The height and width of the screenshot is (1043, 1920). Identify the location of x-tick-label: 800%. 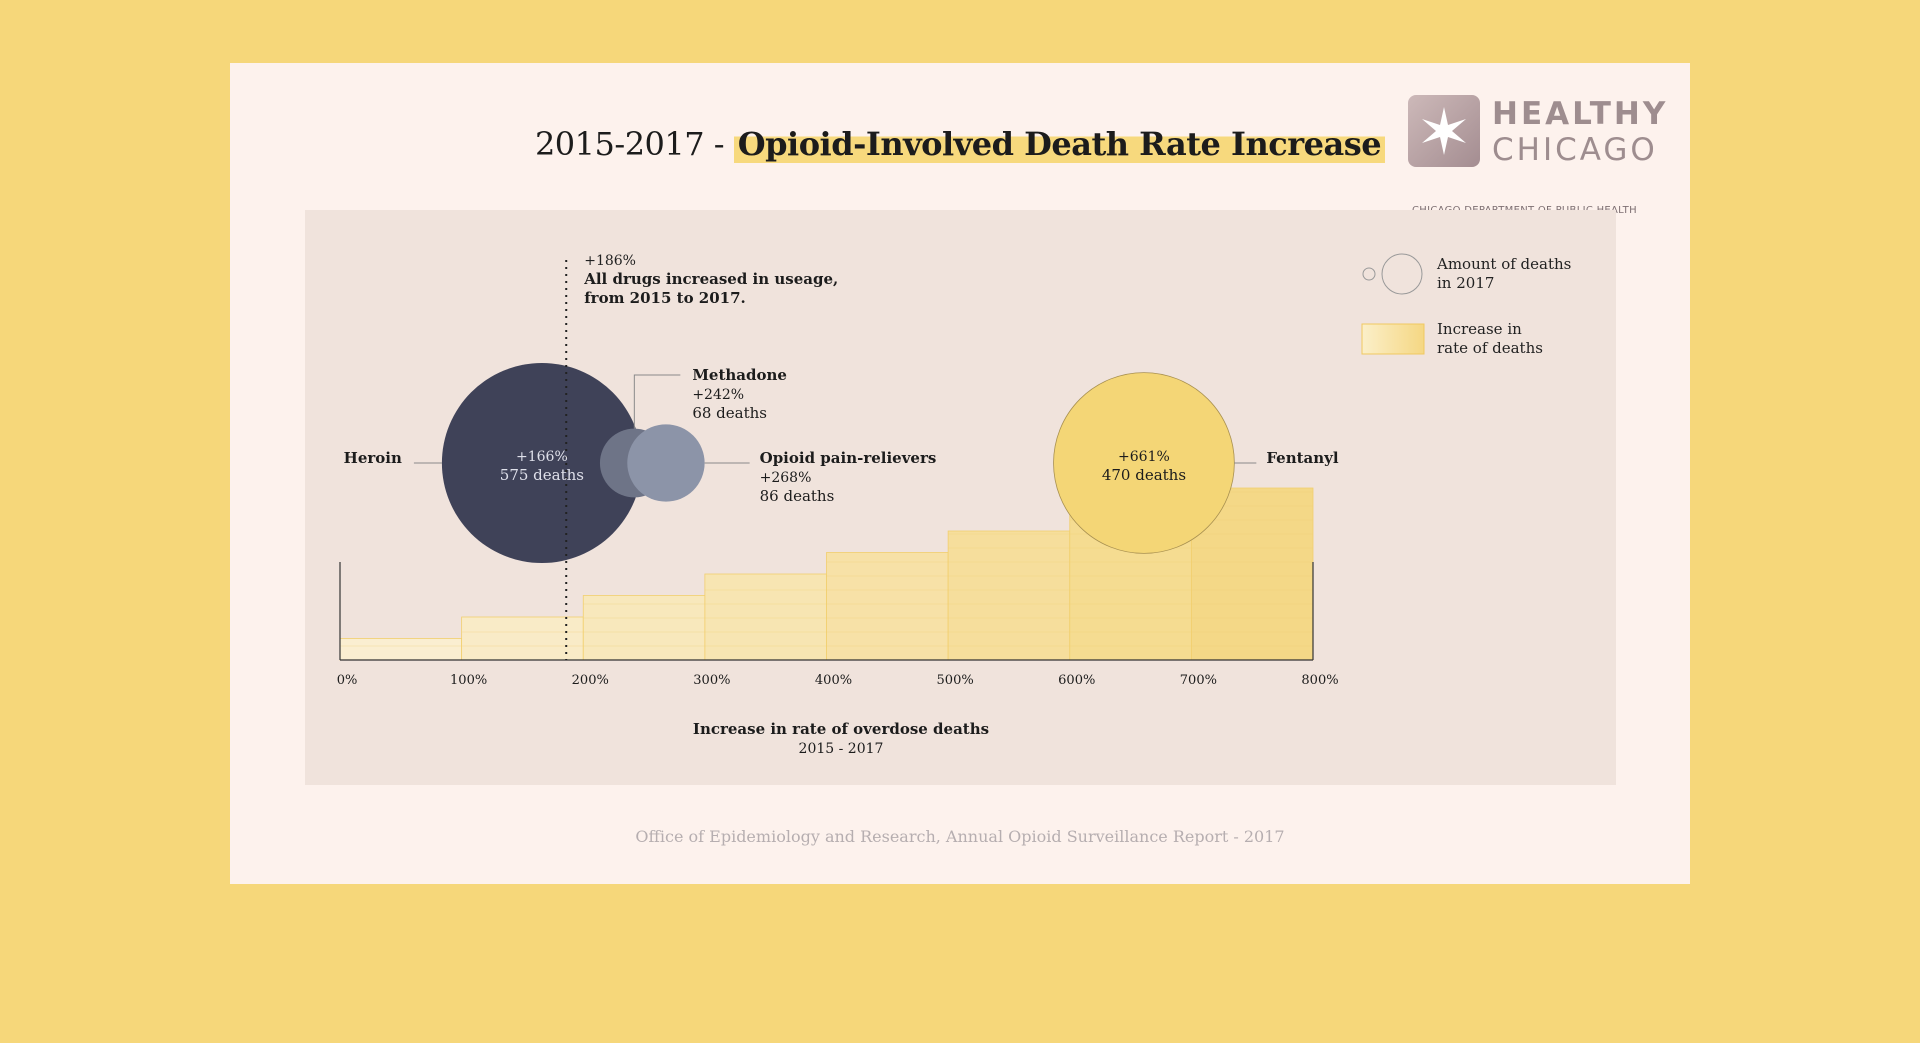
(1319, 680).